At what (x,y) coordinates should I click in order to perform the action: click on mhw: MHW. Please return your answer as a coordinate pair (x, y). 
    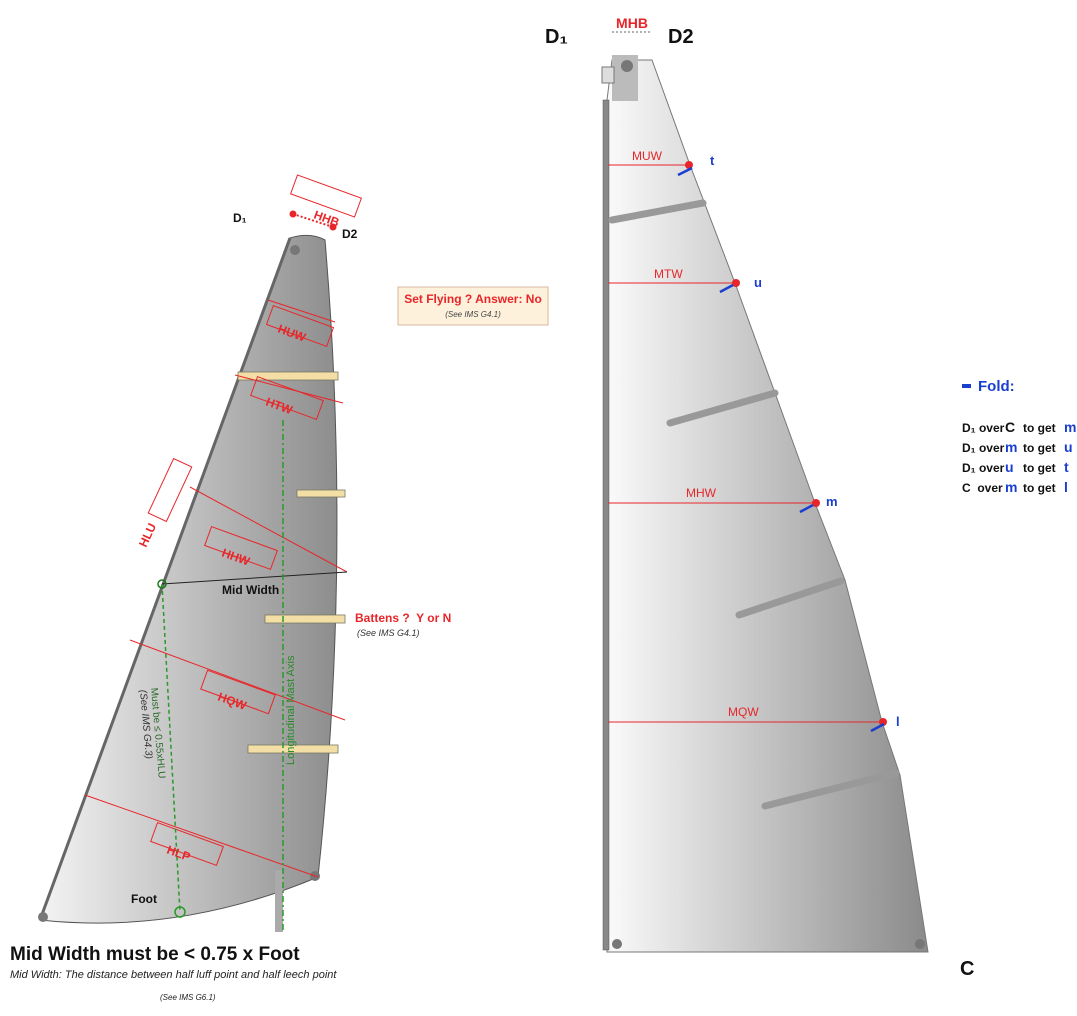
    Looking at the image, I should click on (701, 493).